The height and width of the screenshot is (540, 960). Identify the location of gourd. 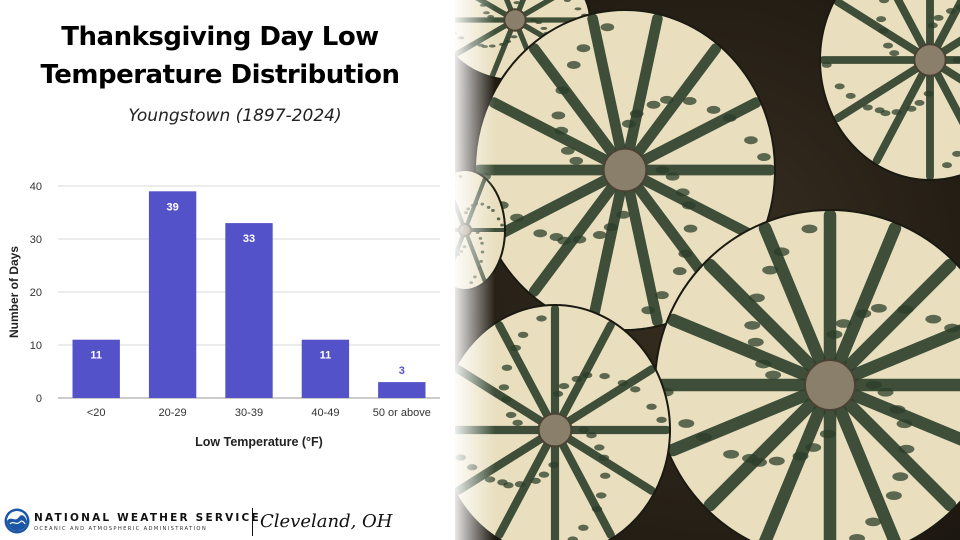
(563, 422).